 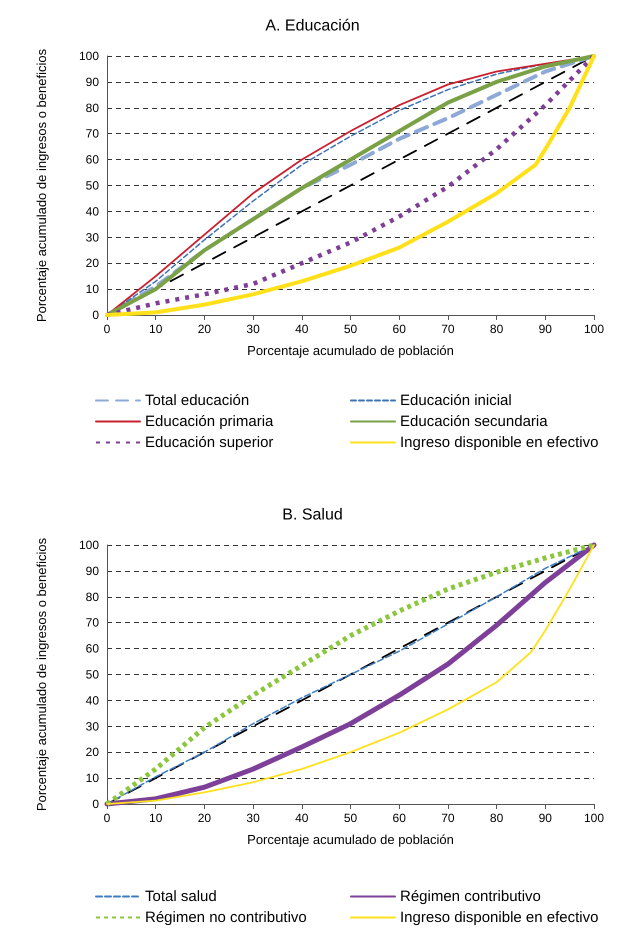 What do you see at coordinates (181, 896) in the screenshot?
I see `legend-label: Total salud` at bounding box center [181, 896].